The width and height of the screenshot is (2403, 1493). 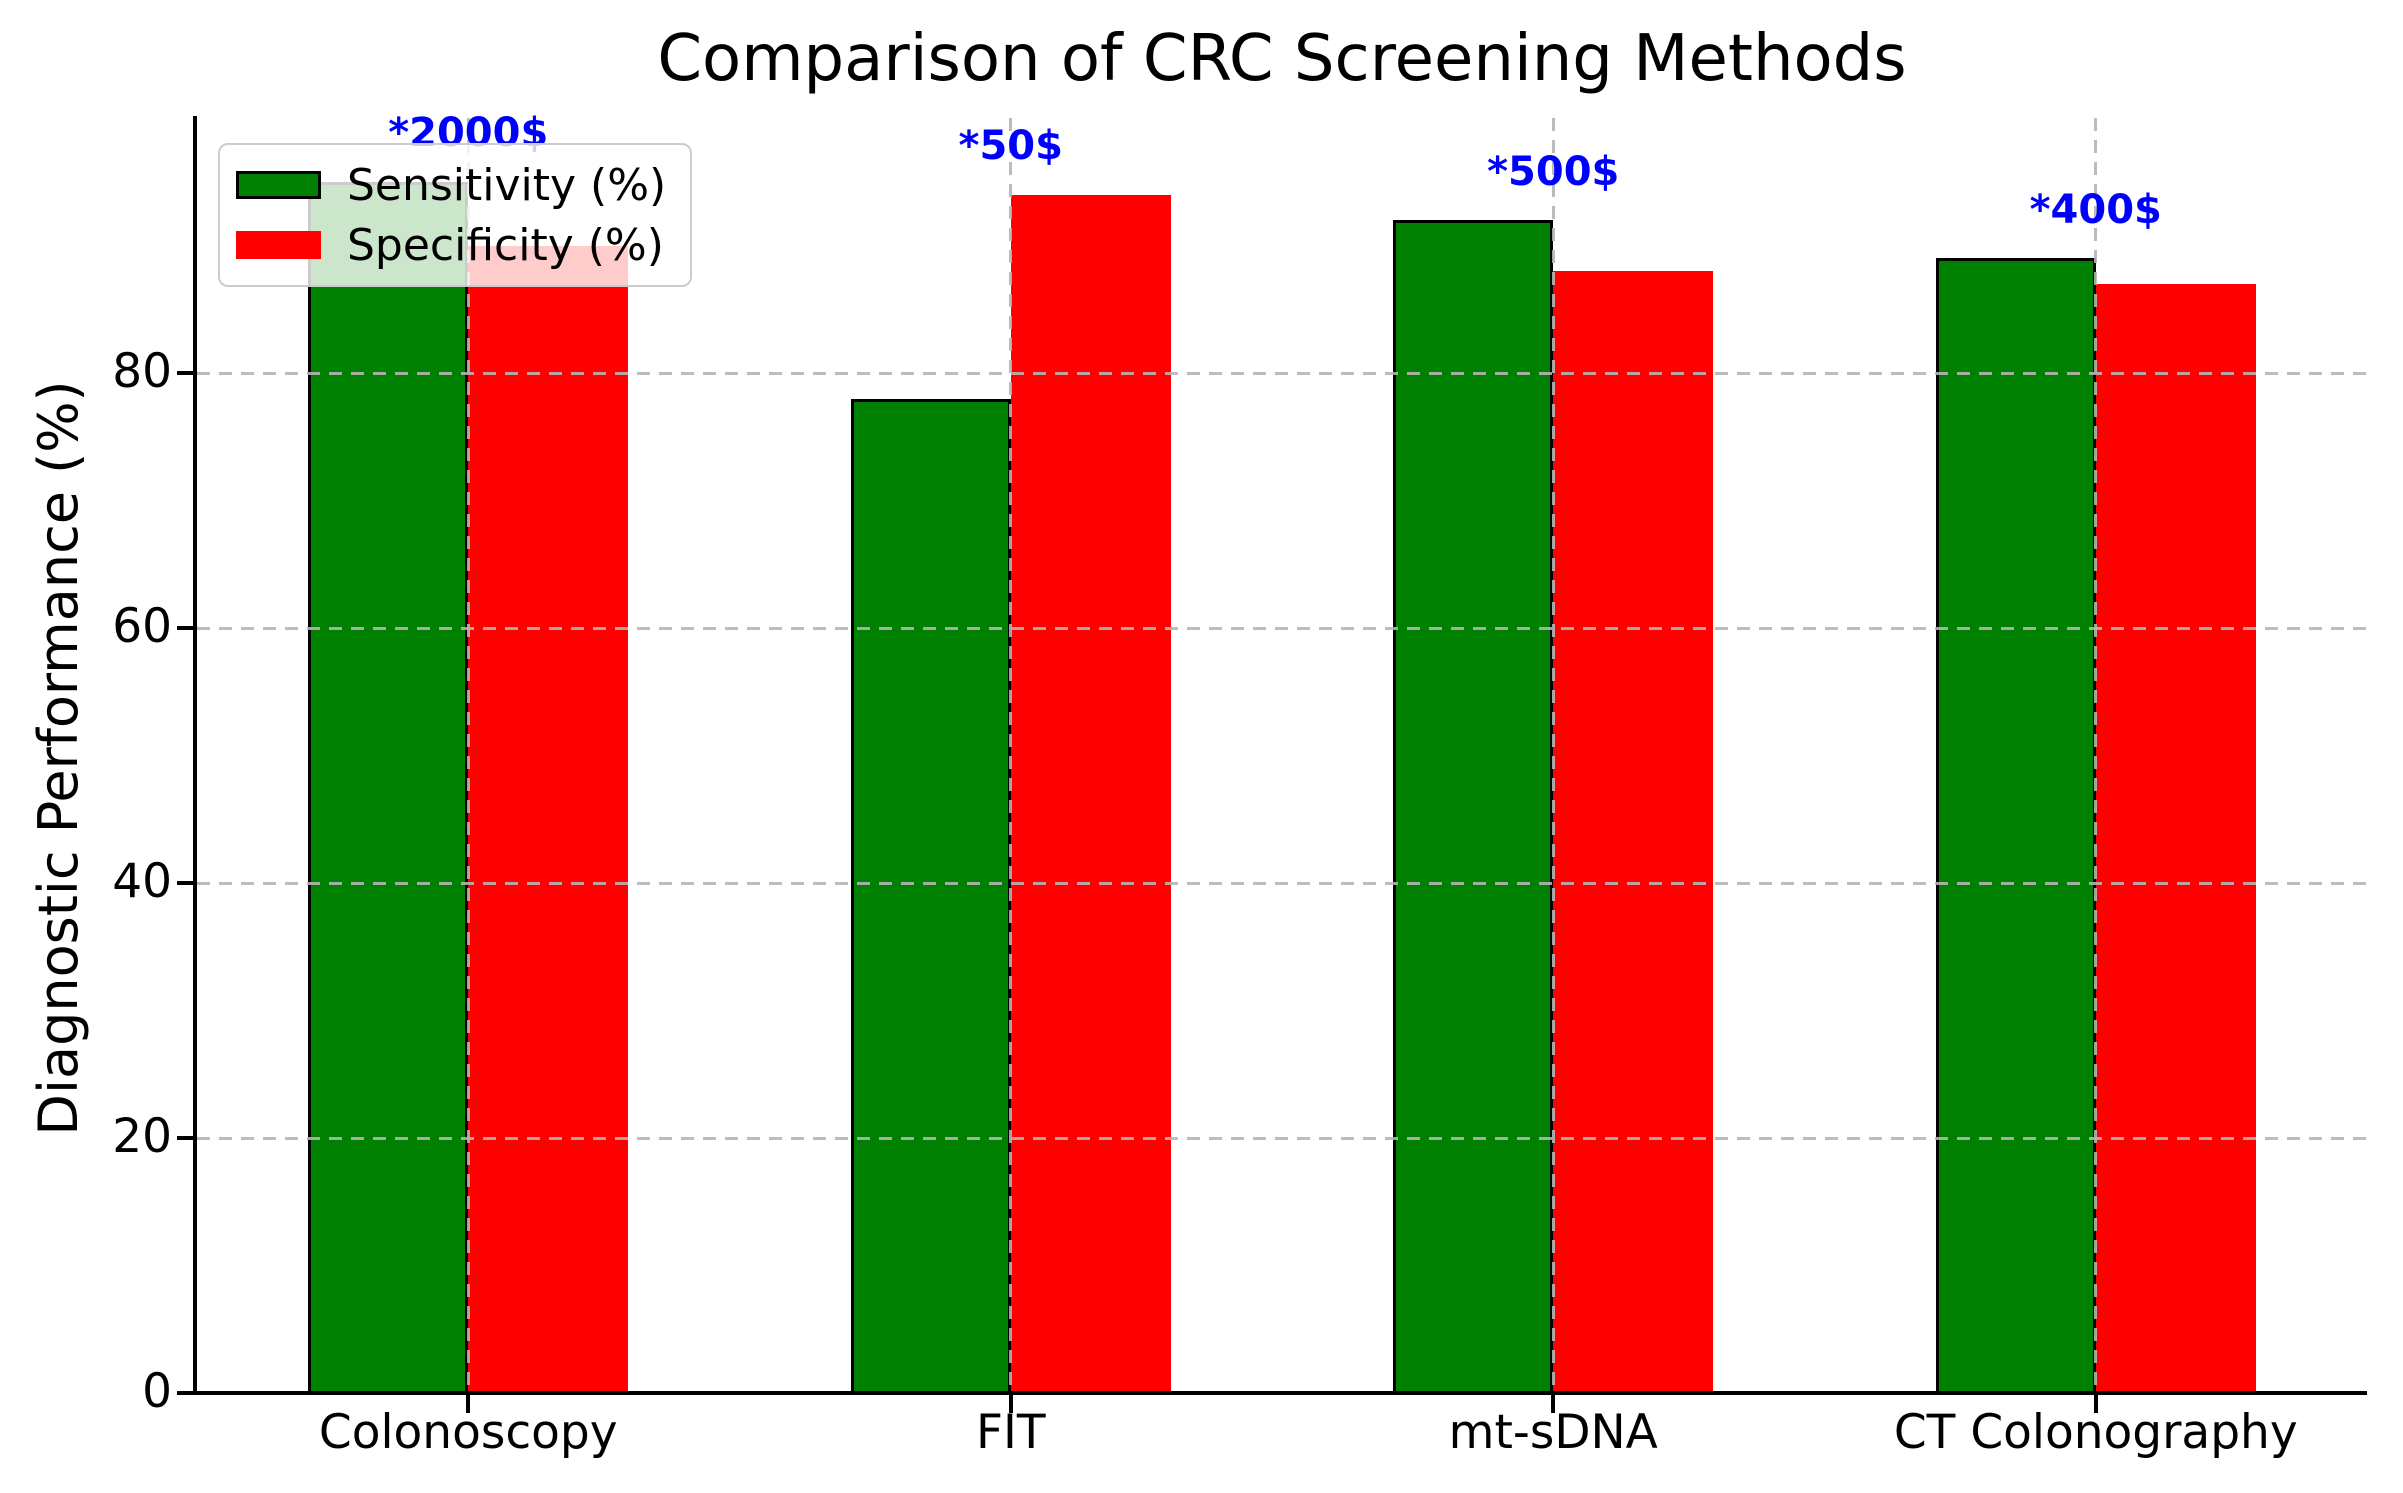 I want to click on legend-row-sensitivity: Sensitivity (%), so click(x=451, y=185).